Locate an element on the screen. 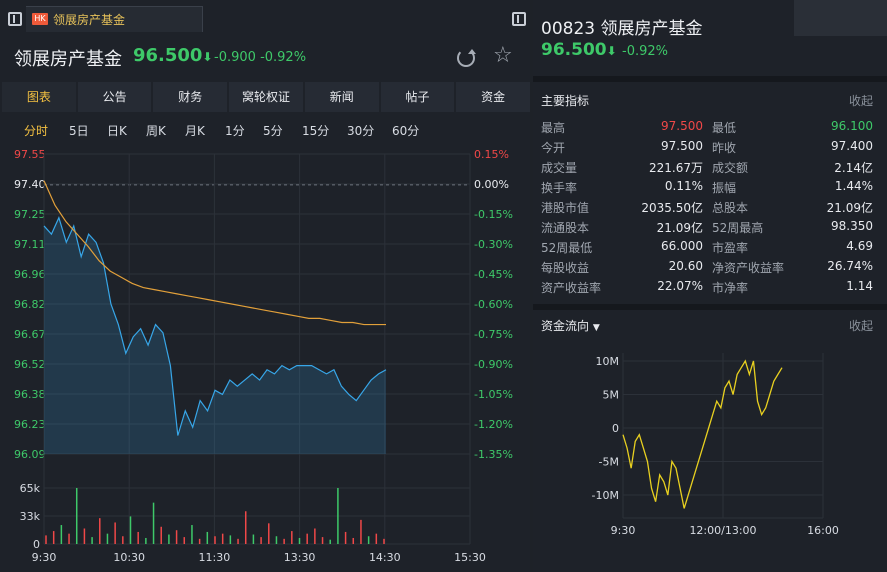 The width and height of the screenshot is (887, 572). period-intraday: 分时 is located at coordinates (36, 131).